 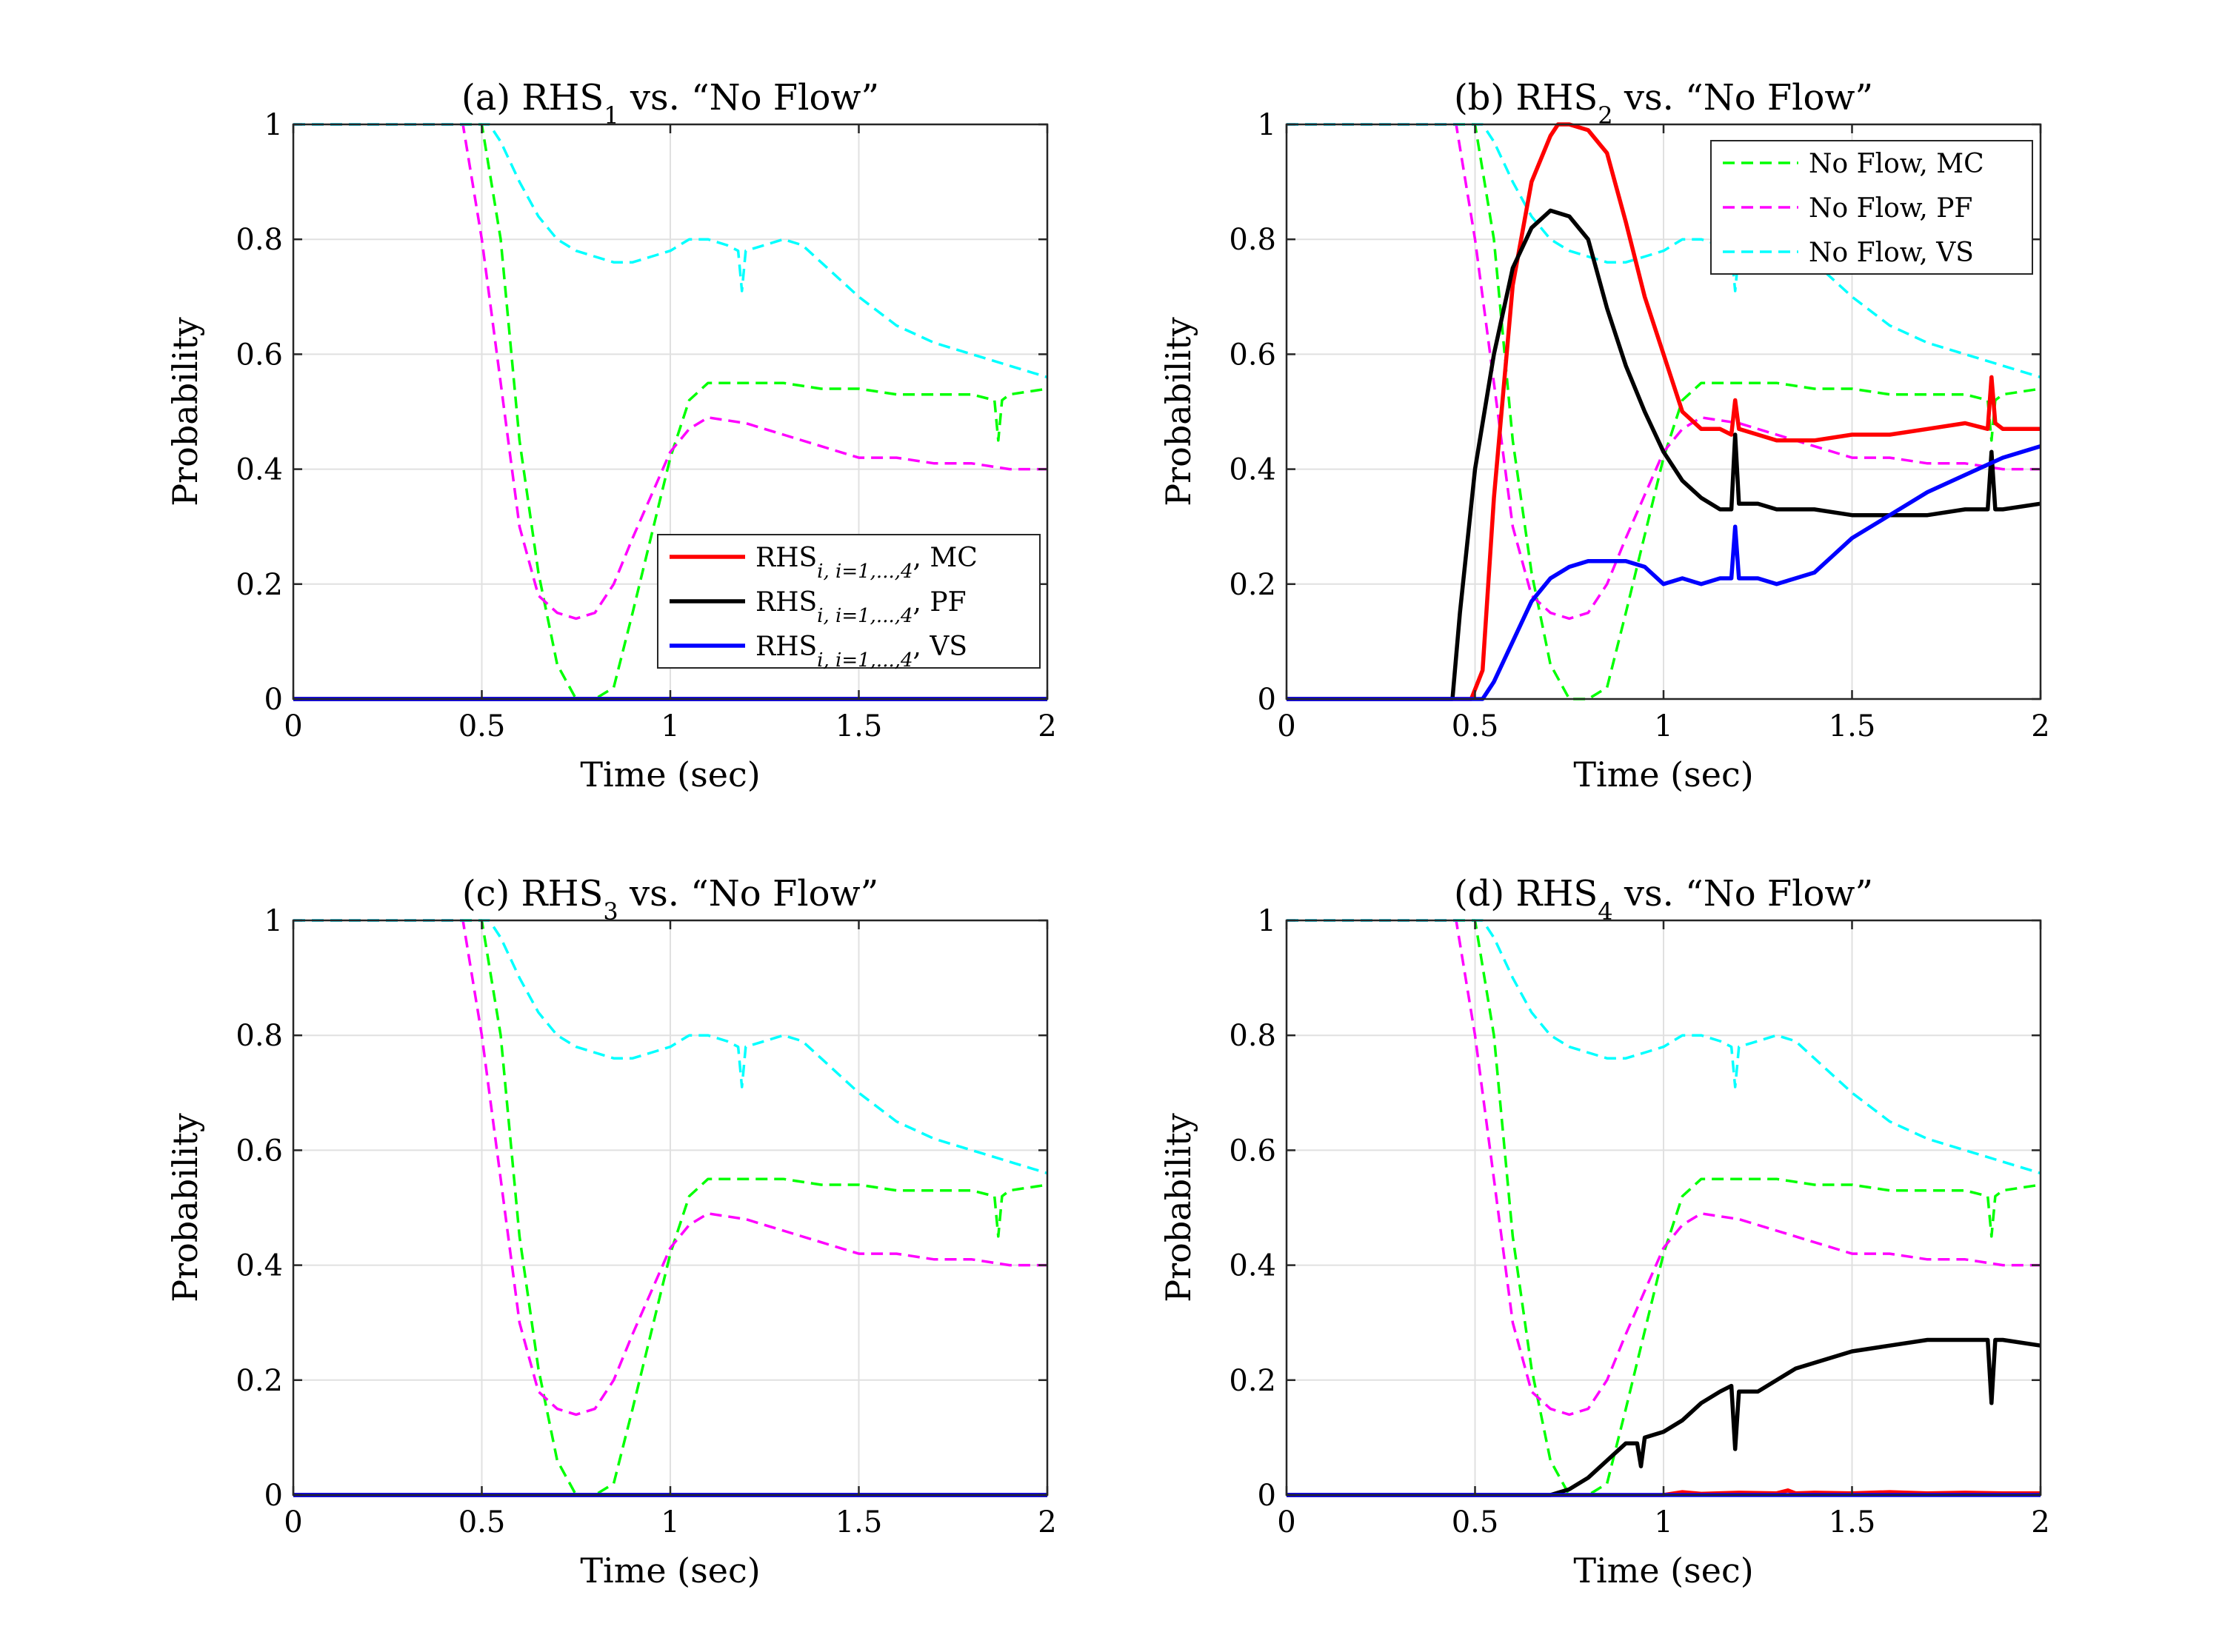 What do you see at coordinates (1890, 208) in the screenshot?
I see `legend-label: No Flow, PF` at bounding box center [1890, 208].